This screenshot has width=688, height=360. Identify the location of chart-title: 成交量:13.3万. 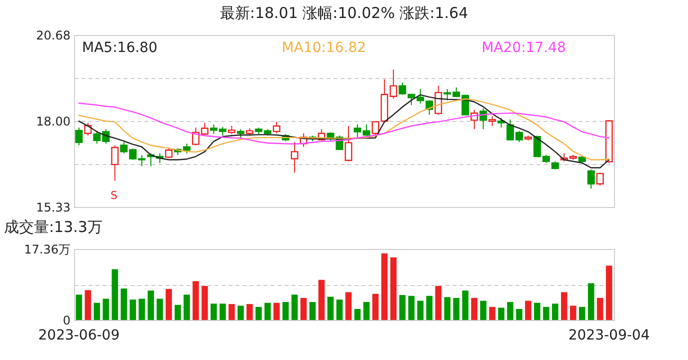
(53, 227).